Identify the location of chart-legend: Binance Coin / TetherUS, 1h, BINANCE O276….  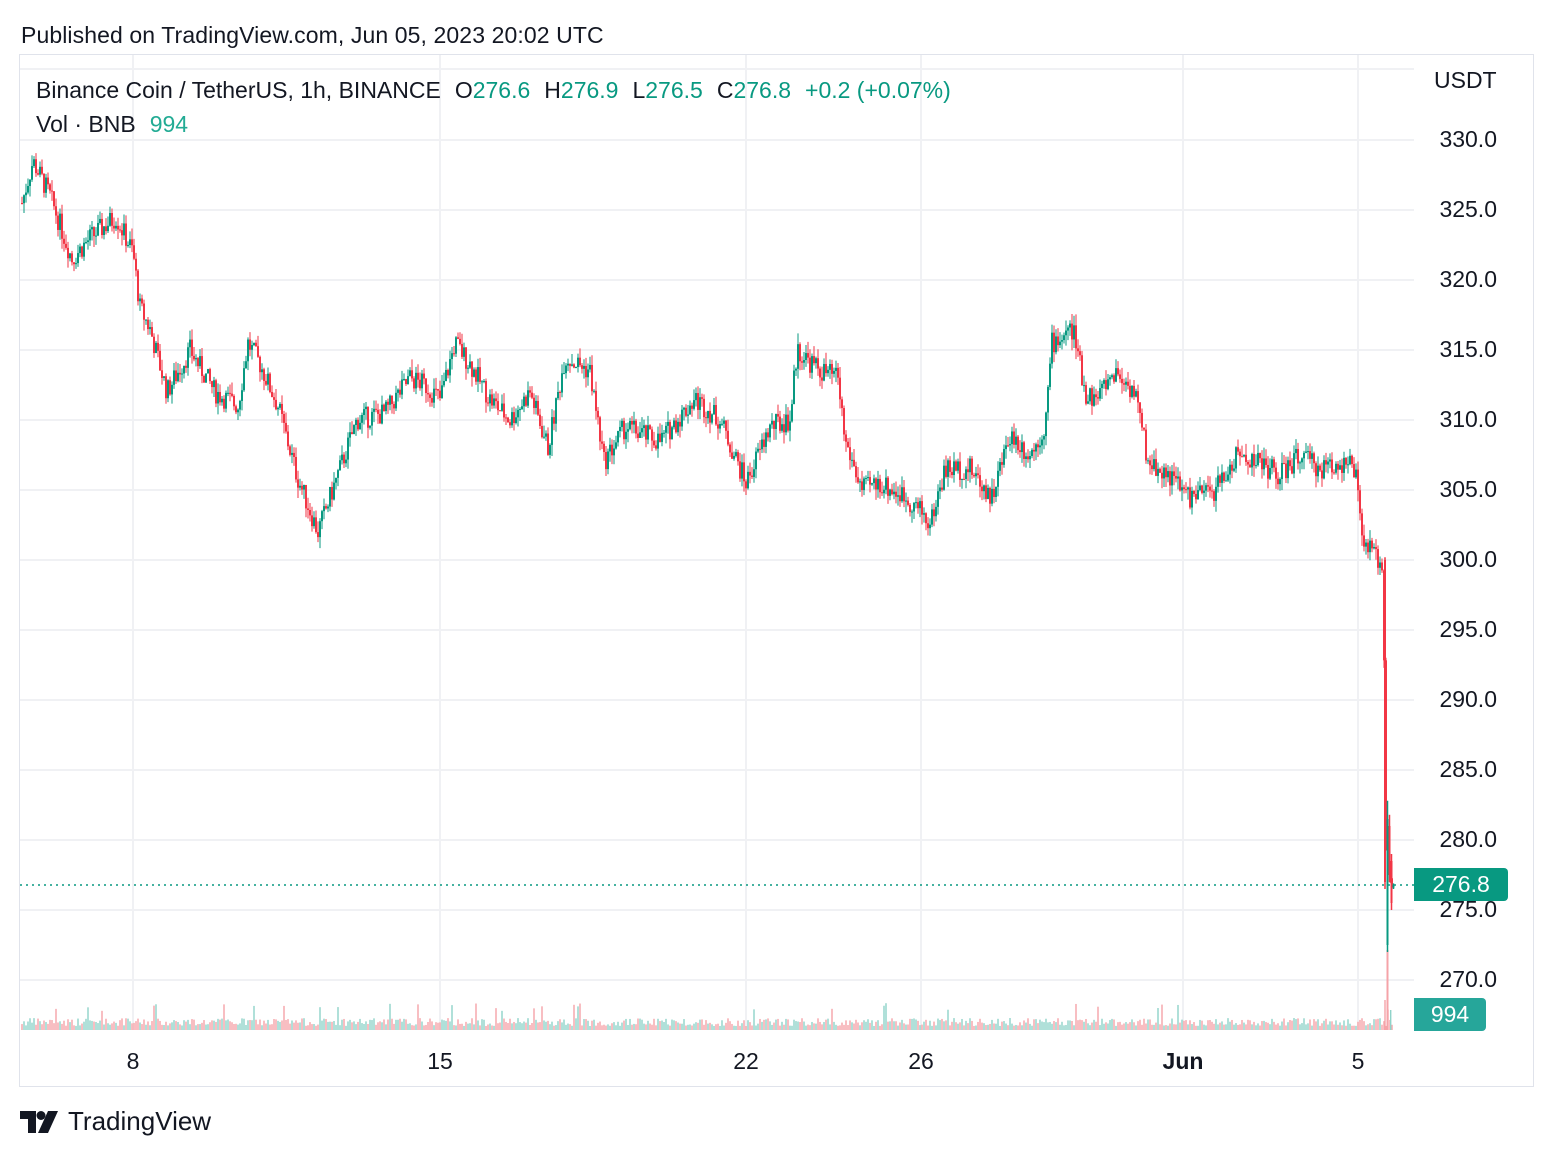
(493, 110).